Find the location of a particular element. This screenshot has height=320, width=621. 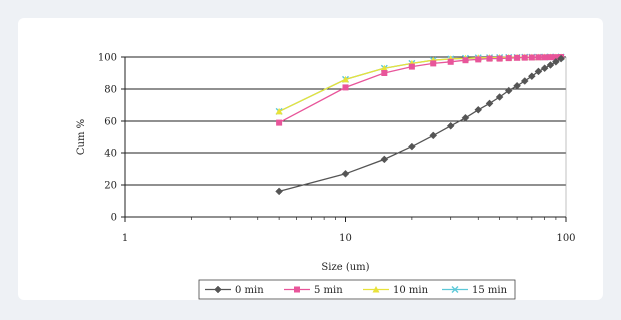

x-tick-labels: 1 10 100 is located at coordinates (349, 238).